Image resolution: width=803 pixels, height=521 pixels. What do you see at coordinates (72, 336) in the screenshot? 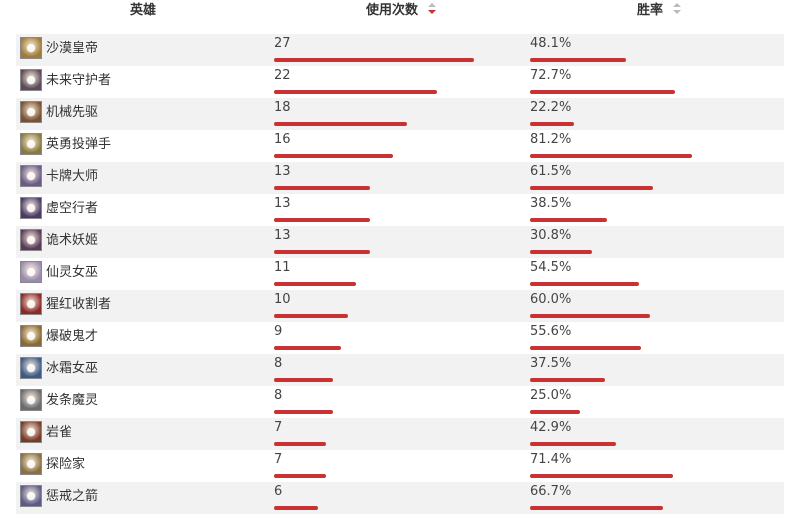
I see `hero-name: 爆破鬼才` at bounding box center [72, 336].